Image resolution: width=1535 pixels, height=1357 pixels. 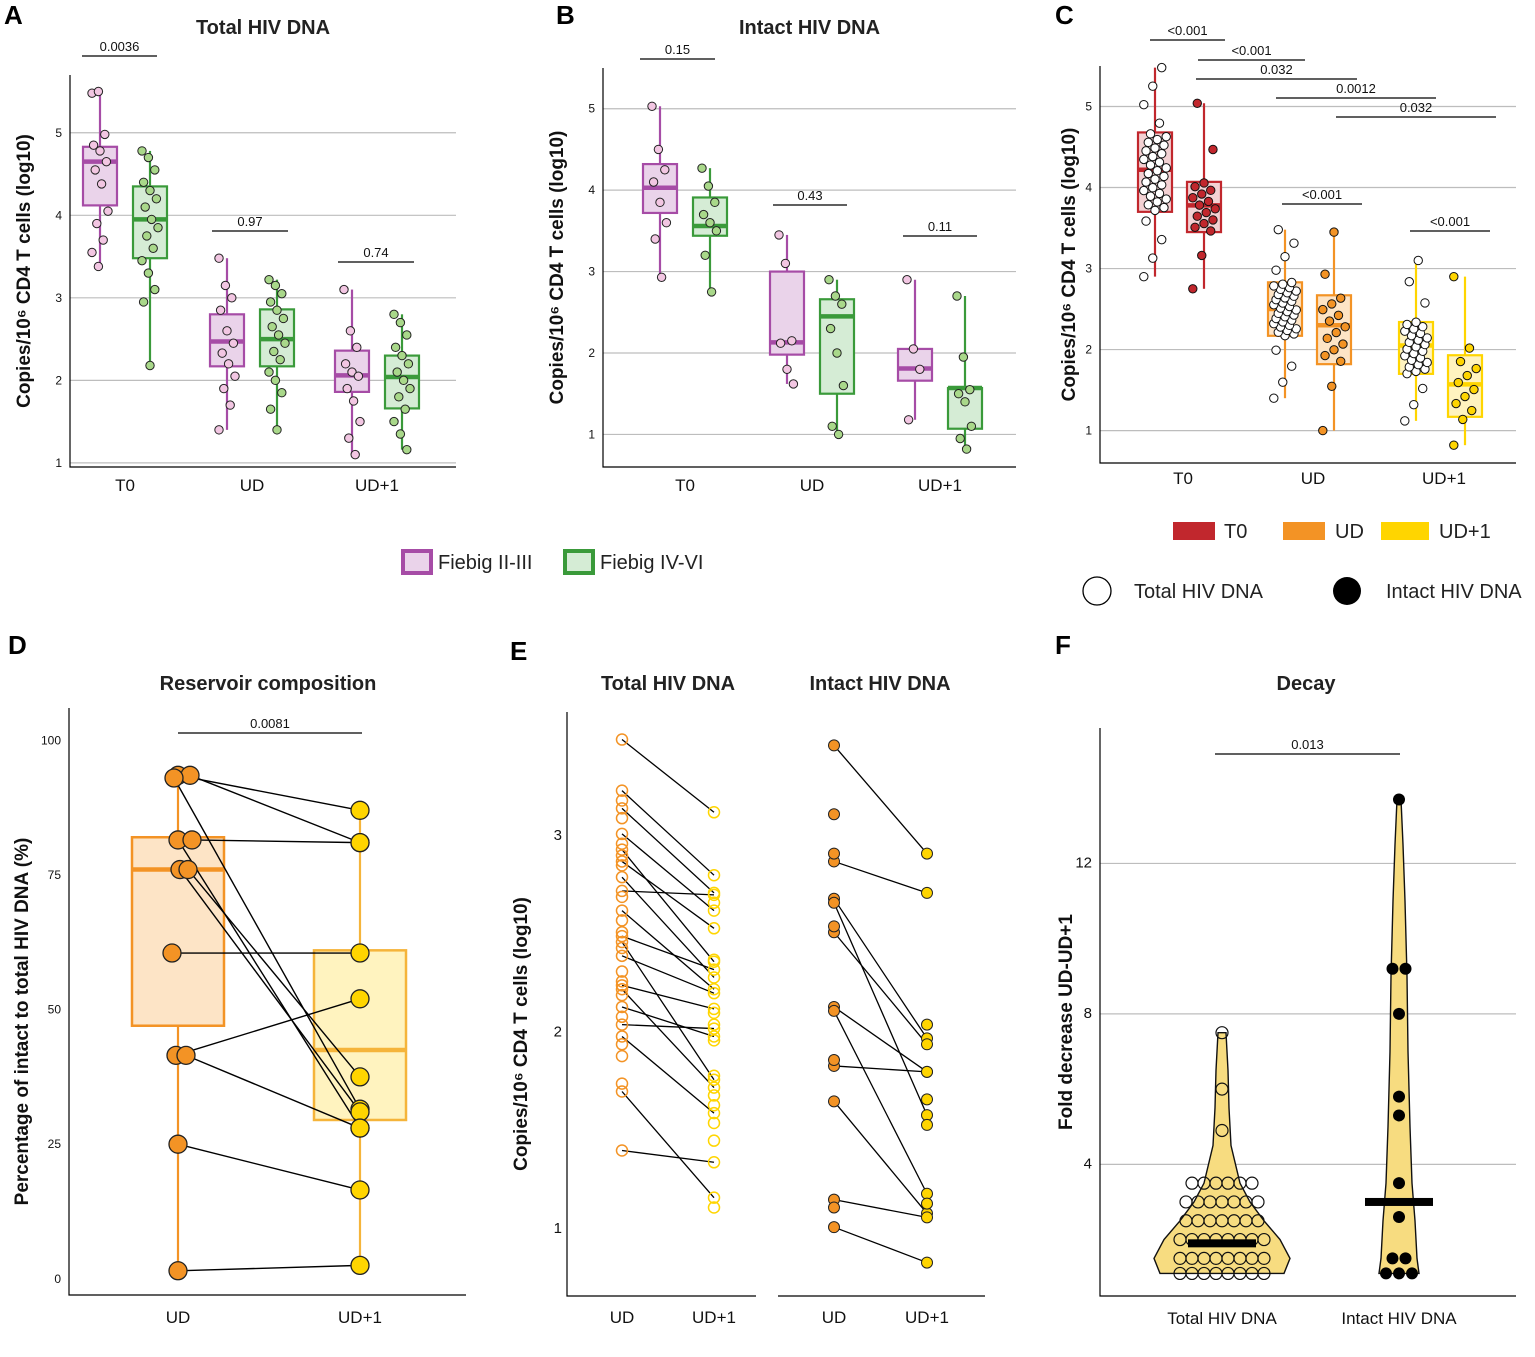 I want to click on legend-label-fiebig-late: Fiebig IV-VI, so click(x=651, y=563).